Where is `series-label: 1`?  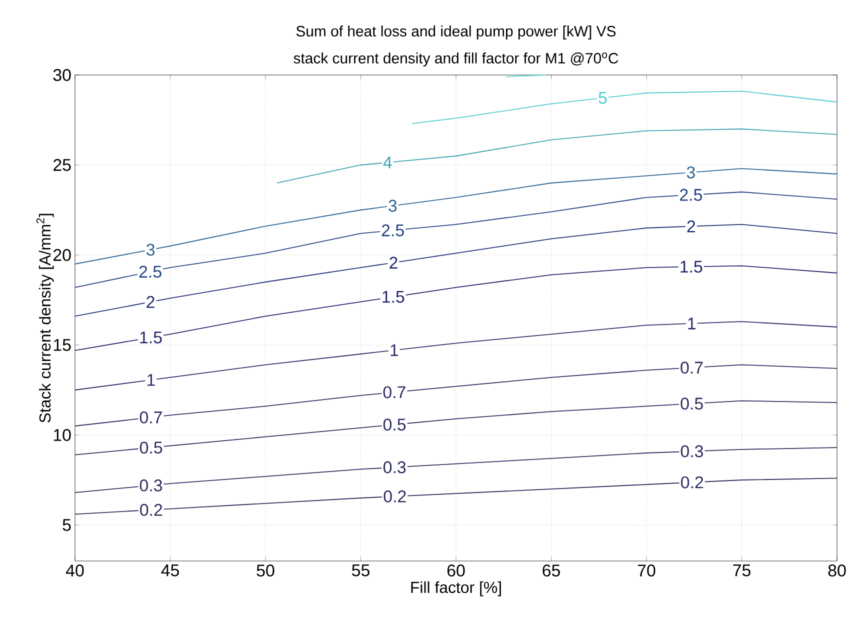
series-label: 1 is located at coordinates (692, 324).